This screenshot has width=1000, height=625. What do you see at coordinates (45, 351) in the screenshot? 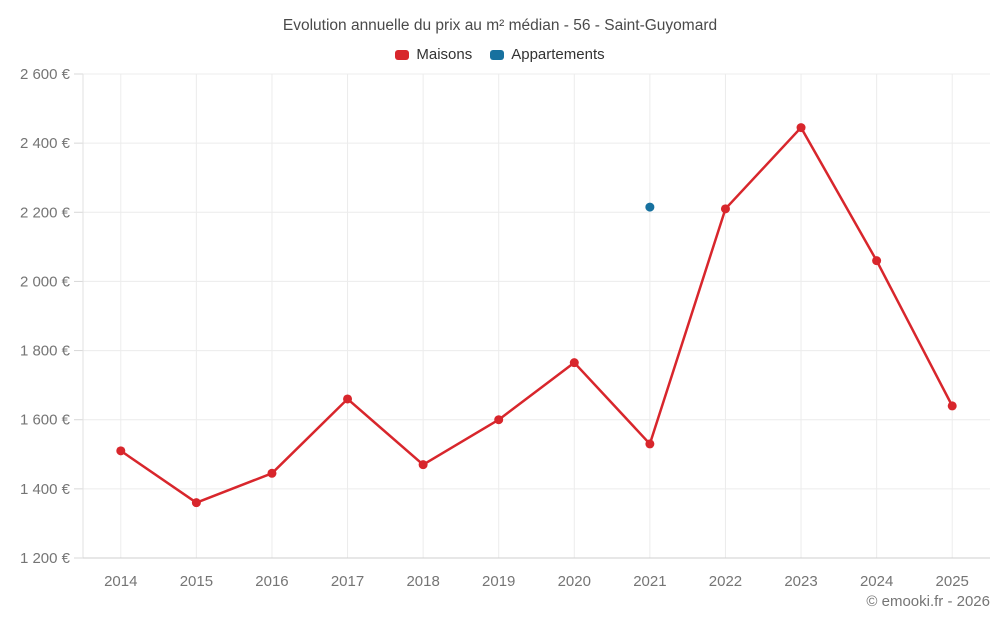
I see `y-axis-label: 1 800 €` at bounding box center [45, 351].